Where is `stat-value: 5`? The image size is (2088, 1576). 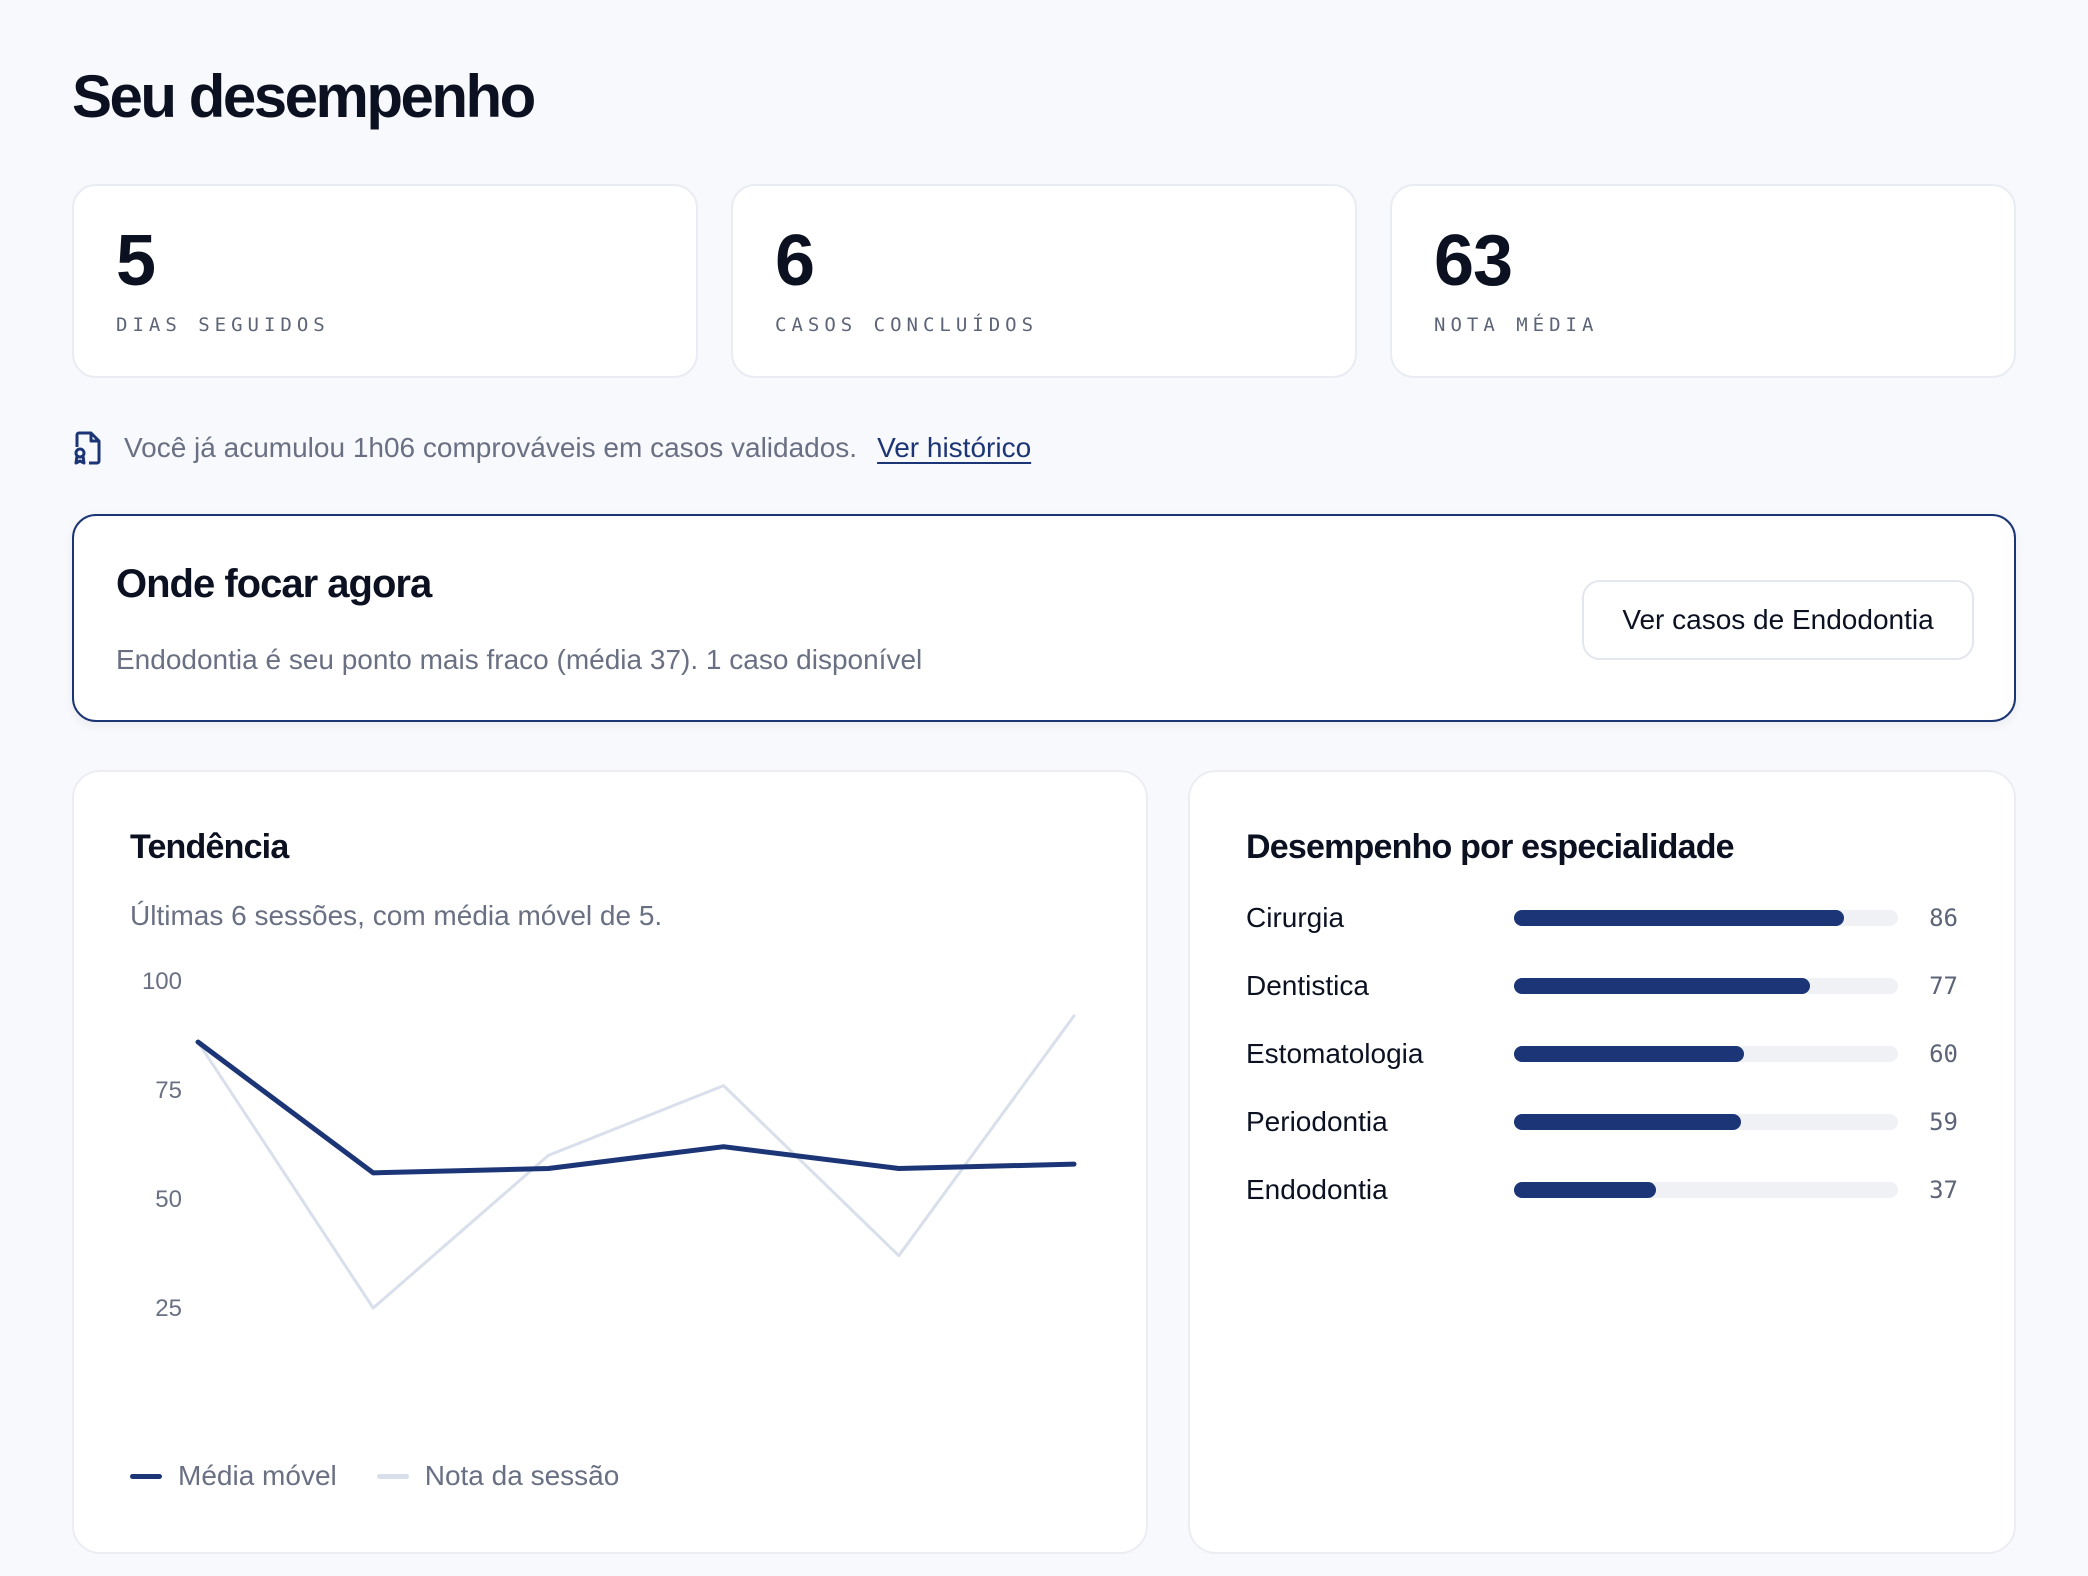 stat-value: 5 is located at coordinates (136, 261).